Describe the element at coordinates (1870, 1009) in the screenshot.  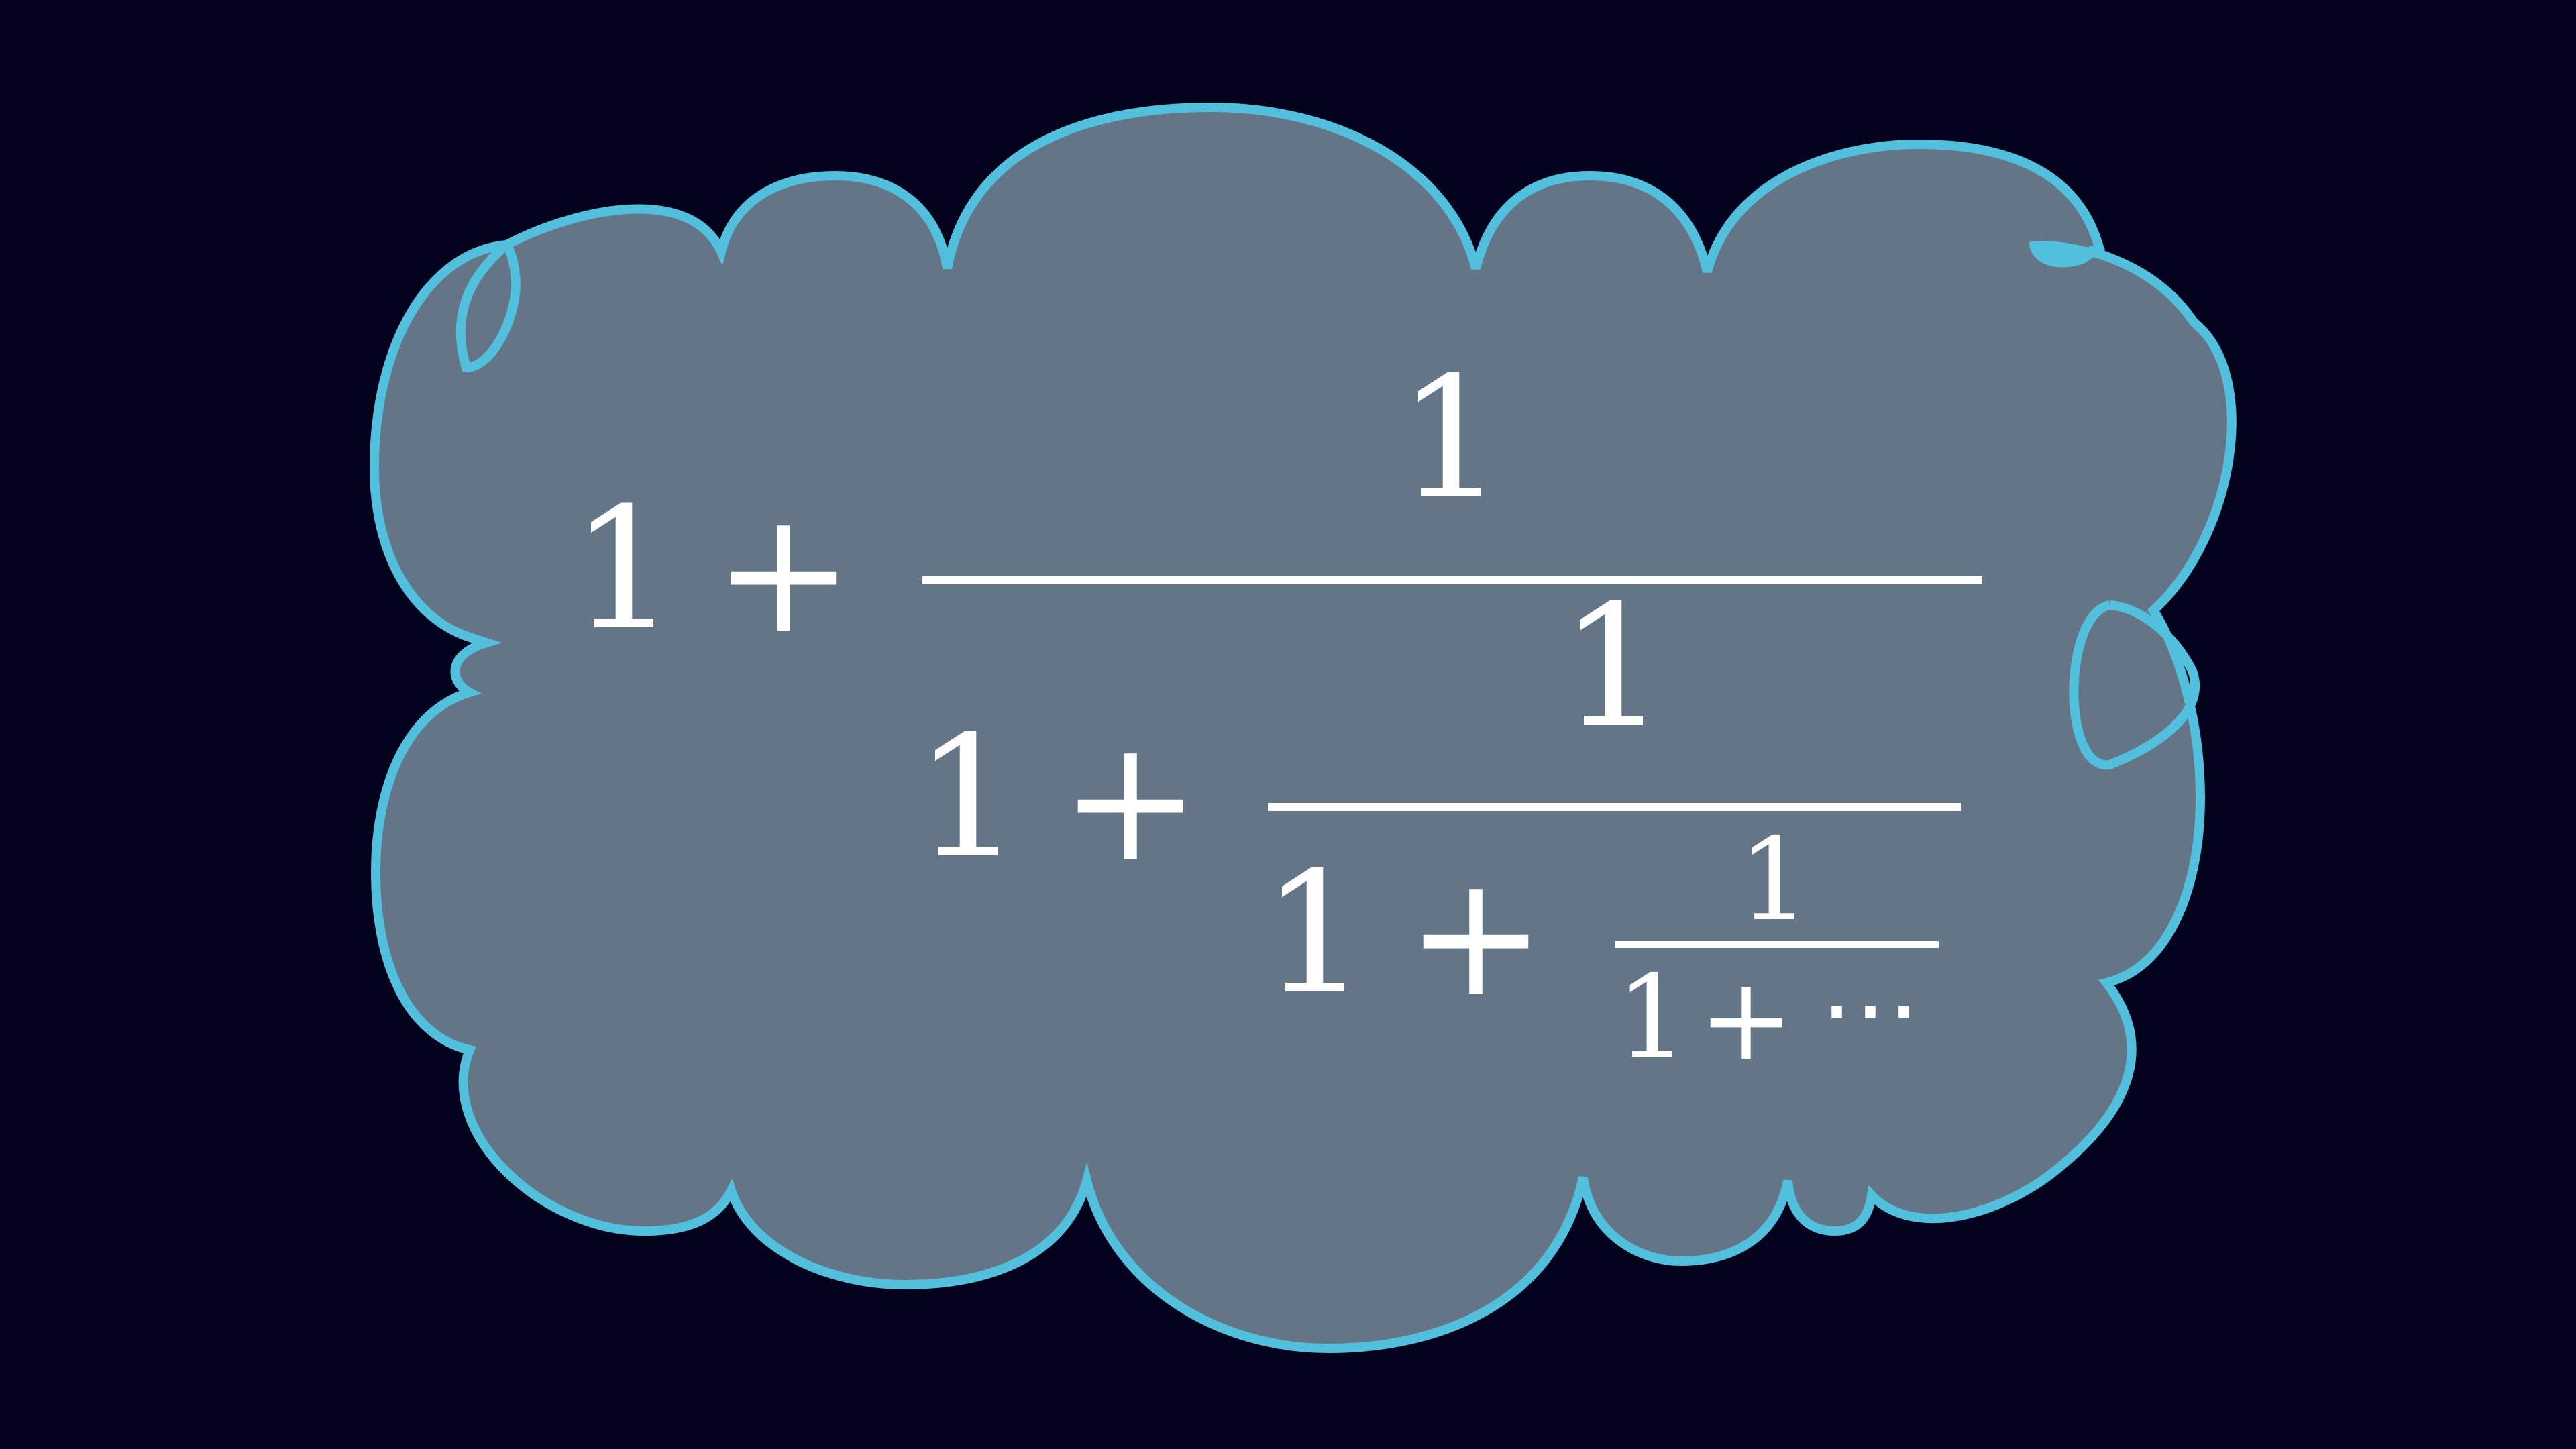
I see `level4-ellipsis: ⋯` at that location.